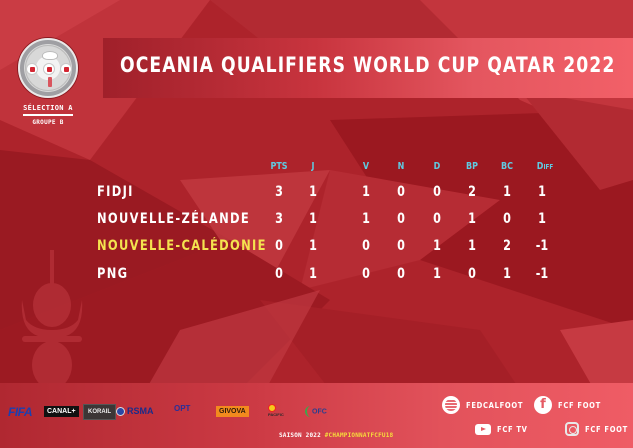 This screenshot has height=448, width=633. I want to click on social-facebook: FCF FOOT, so click(571, 405).